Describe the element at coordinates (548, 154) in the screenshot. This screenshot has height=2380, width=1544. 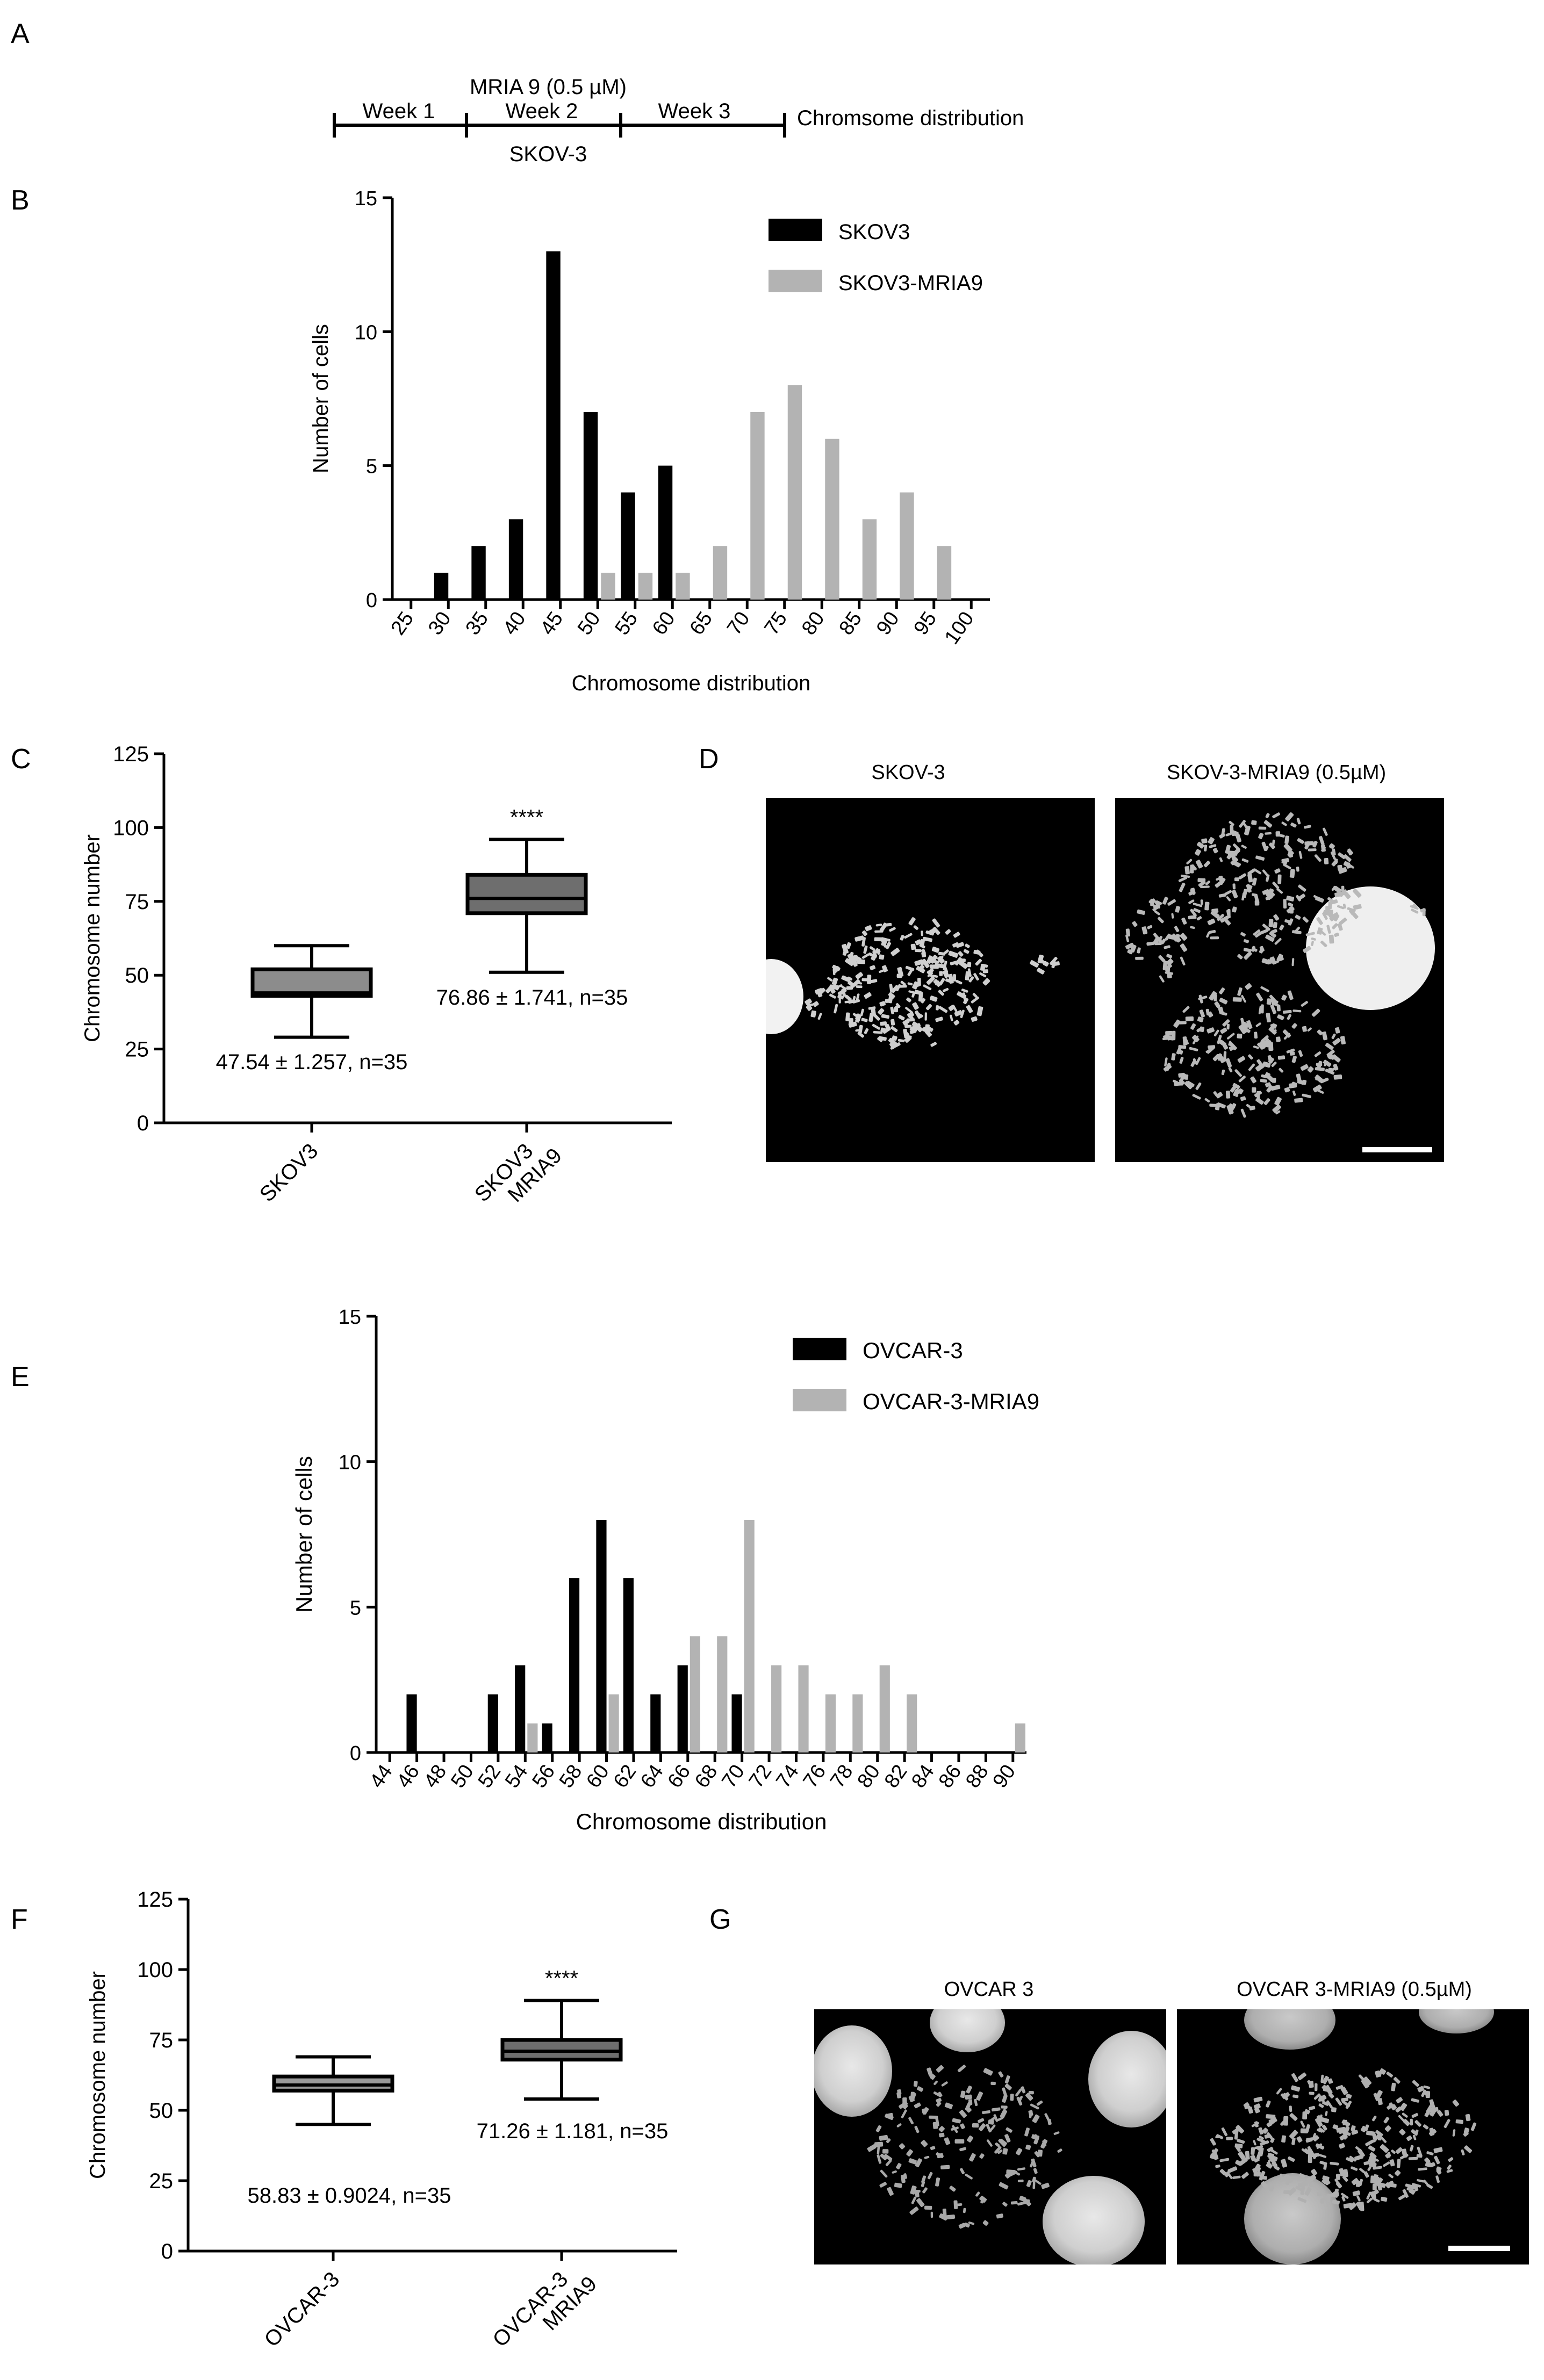
I see `timeline-cell-line: SKOV-3` at that location.